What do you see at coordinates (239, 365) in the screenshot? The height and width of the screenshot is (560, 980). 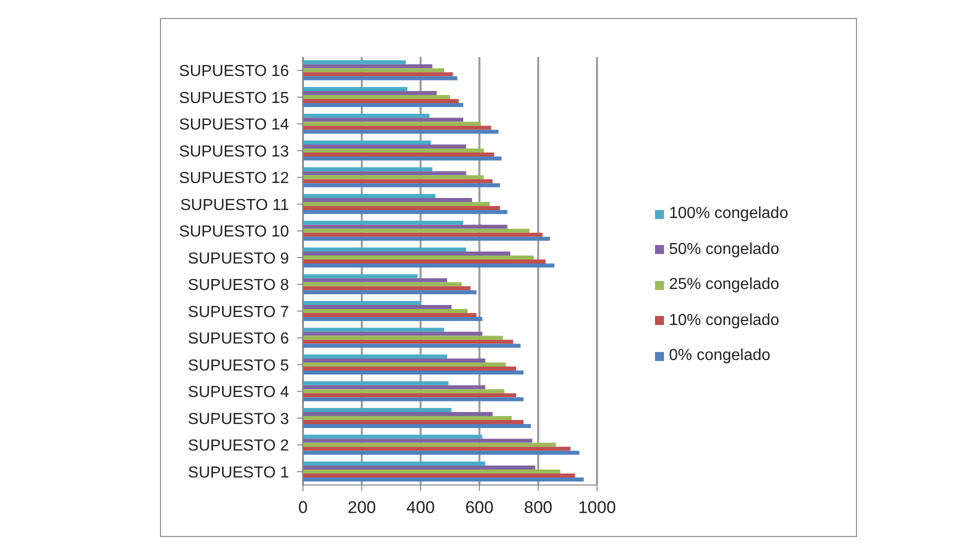 I see `y-tick-label: SUPUESTO 5` at bounding box center [239, 365].